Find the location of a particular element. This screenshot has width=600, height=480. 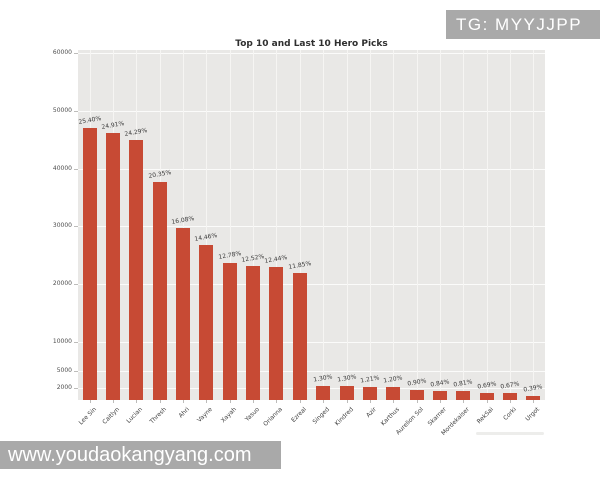

bar-lee-sin is located at coordinates (89, 264).